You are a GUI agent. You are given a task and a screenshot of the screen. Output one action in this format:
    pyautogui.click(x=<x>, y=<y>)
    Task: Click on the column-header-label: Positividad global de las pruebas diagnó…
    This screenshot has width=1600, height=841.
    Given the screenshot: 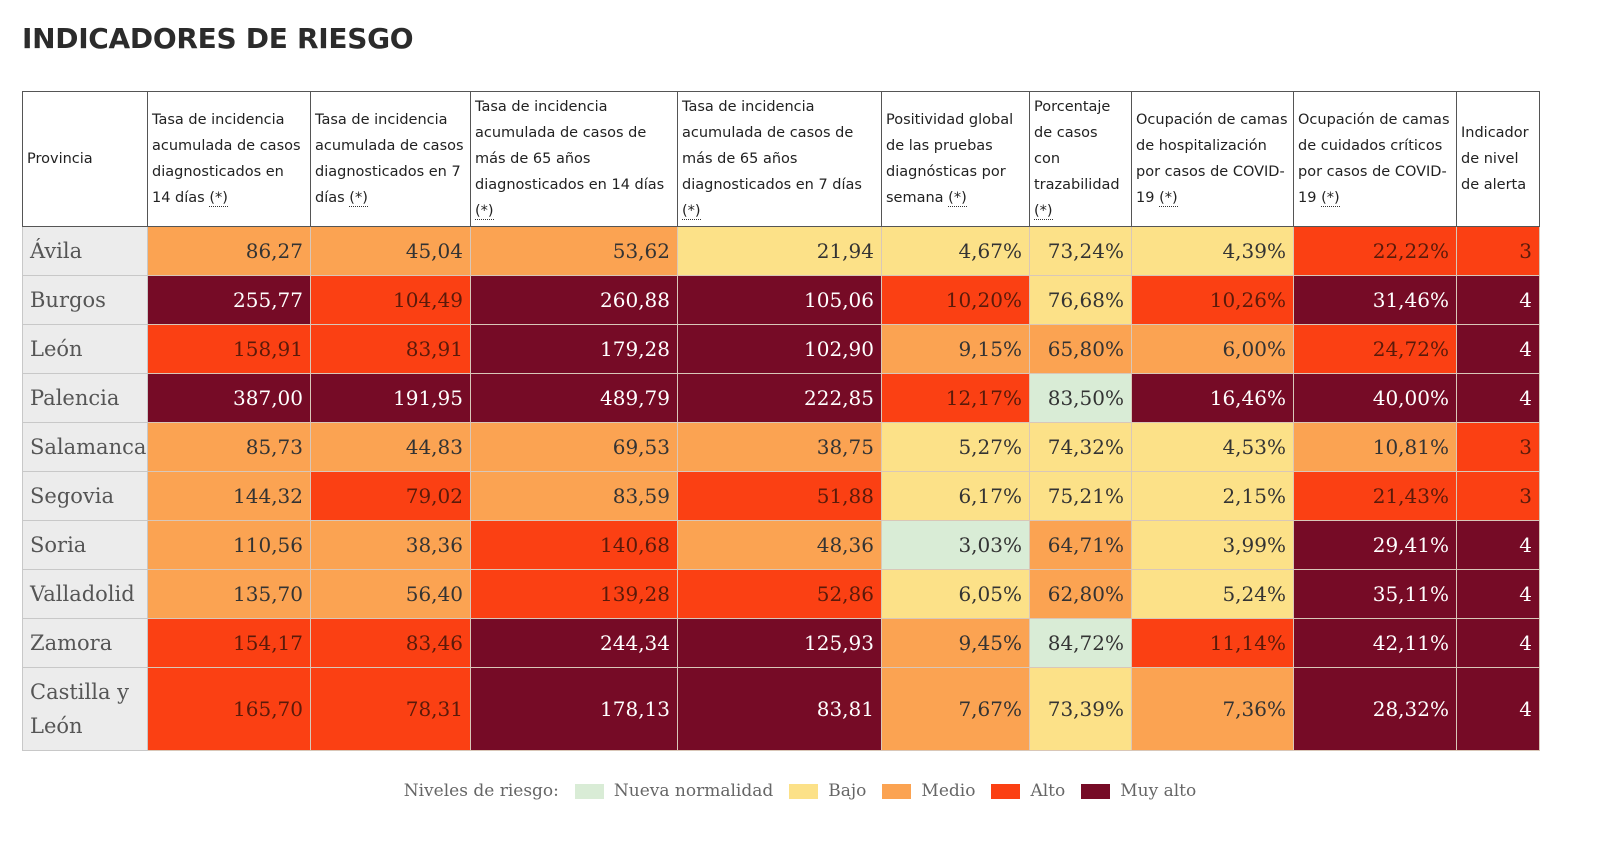 What is the action you would take?
    pyautogui.click(x=950, y=159)
    